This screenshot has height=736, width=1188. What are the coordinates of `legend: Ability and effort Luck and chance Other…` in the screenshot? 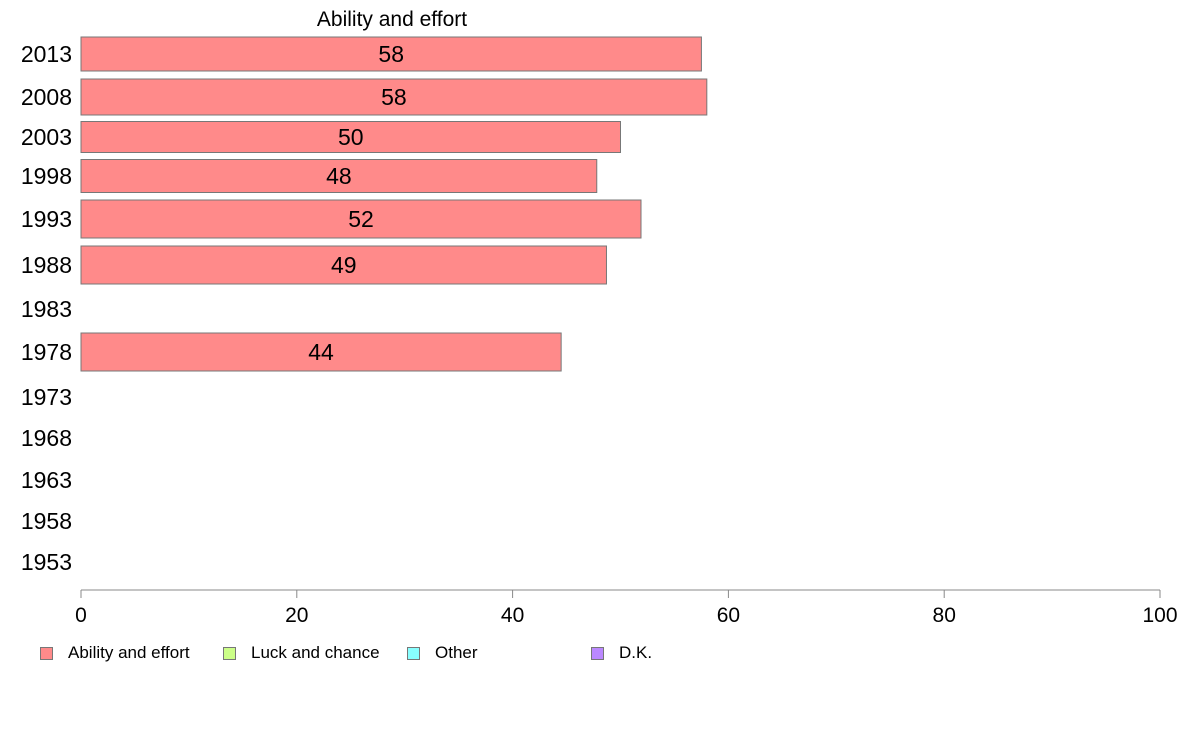 It's located at (390, 653).